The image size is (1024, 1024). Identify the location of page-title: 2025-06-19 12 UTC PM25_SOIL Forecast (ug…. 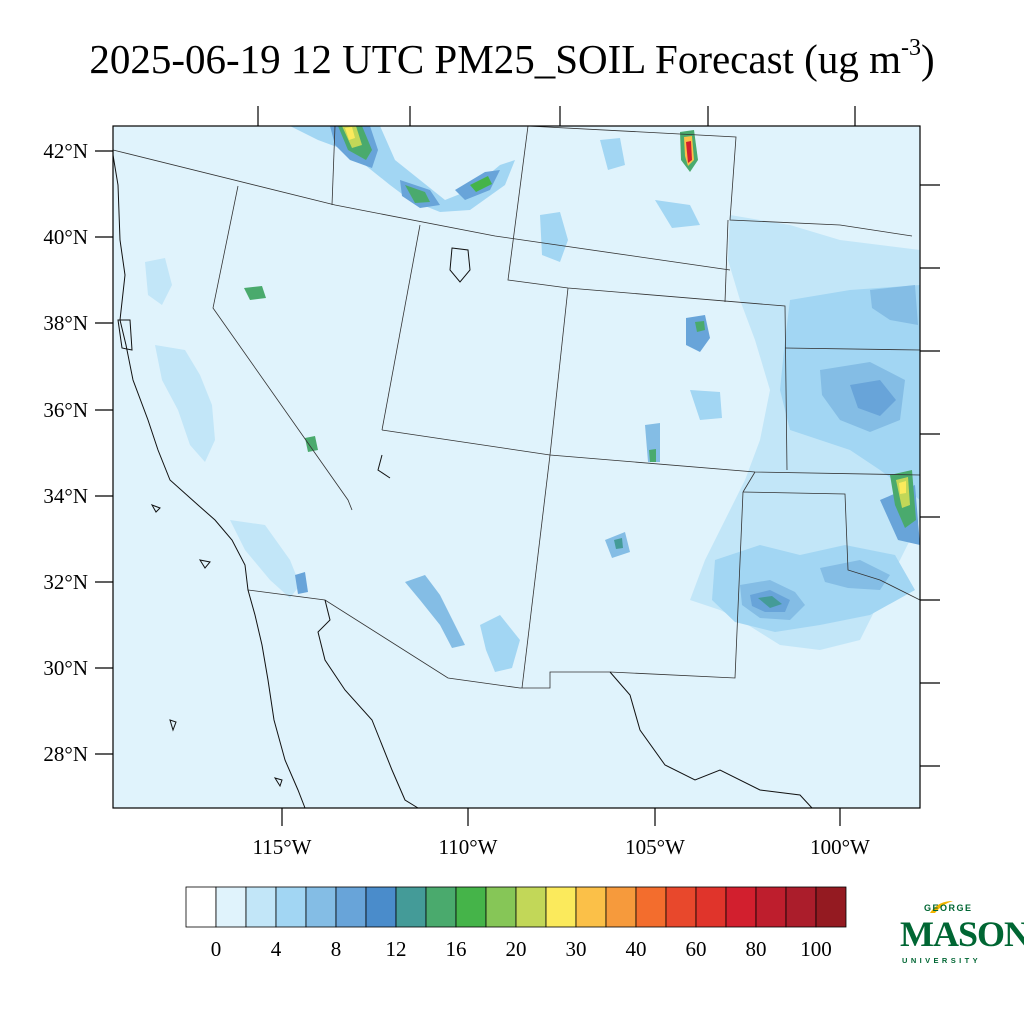
(512, 59).